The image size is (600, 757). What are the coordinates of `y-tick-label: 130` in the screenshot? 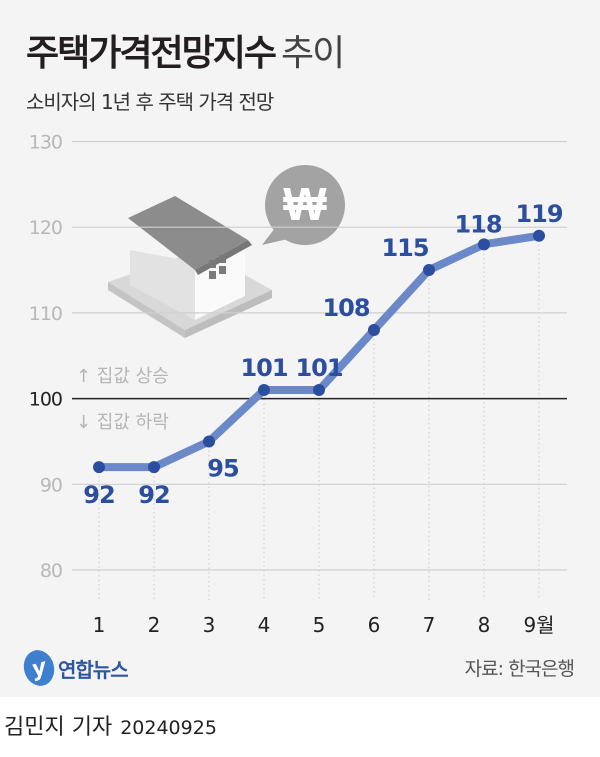 It's located at (45, 143).